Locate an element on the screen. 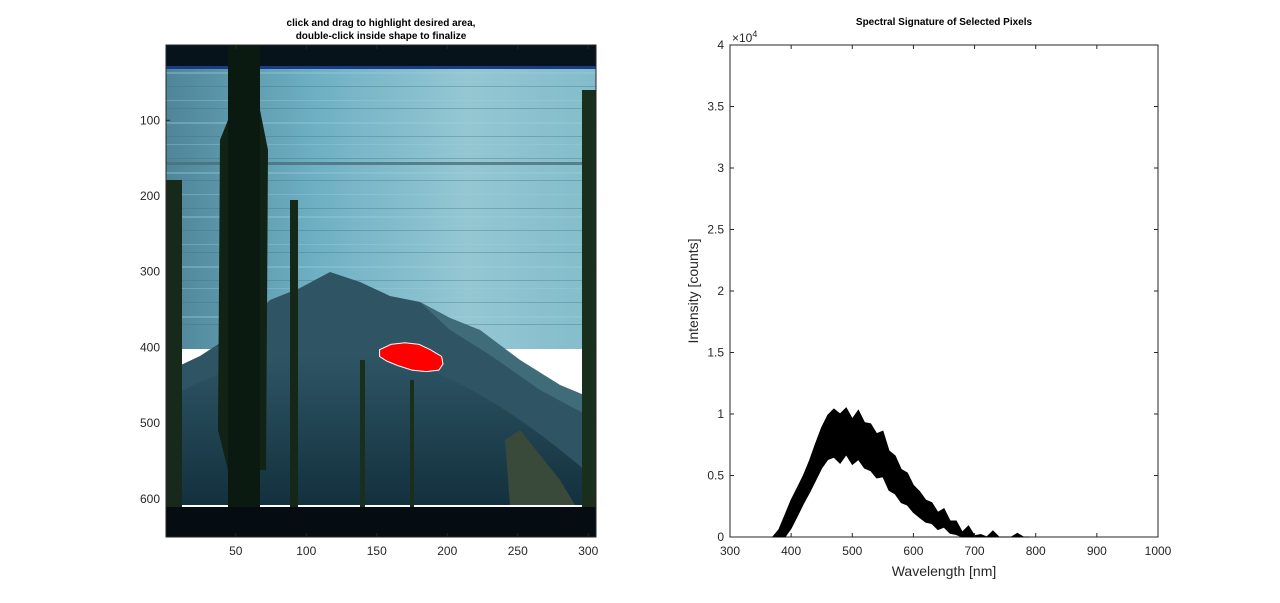 The height and width of the screenshot is (603, 1280). image-x-tick-label: 300 is located at coordinates (588, 551).